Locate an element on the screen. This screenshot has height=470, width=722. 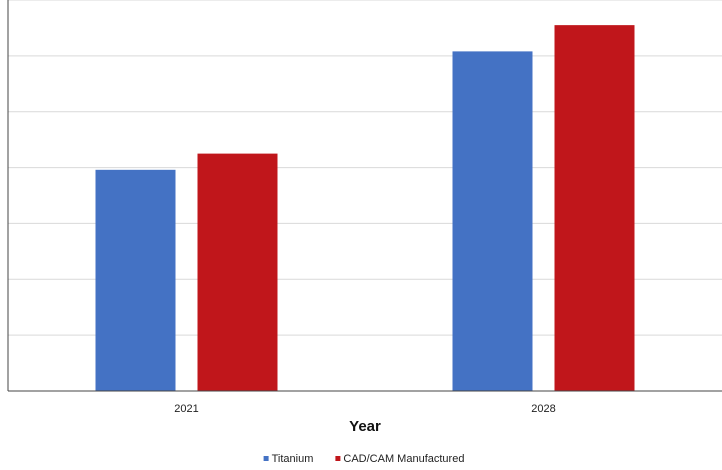
bar-titanium-2028 is located at coordinates (492, 221).